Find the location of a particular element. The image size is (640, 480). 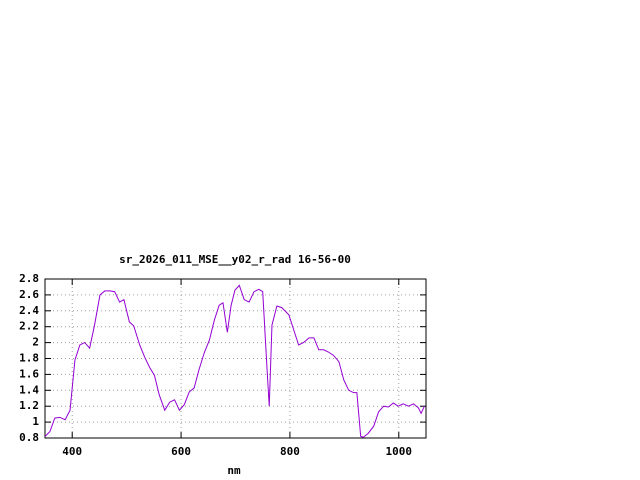

y-tick-label: 2.6 is located at coordinates (29, 294).